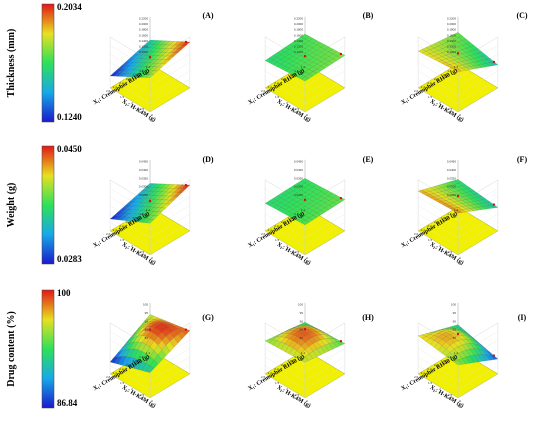 Image resolution: width=550 pixels, height=428 pixels. Describe the element at coordinates (458, 345) in the screenshot. I see `surface-mesh` at that location.